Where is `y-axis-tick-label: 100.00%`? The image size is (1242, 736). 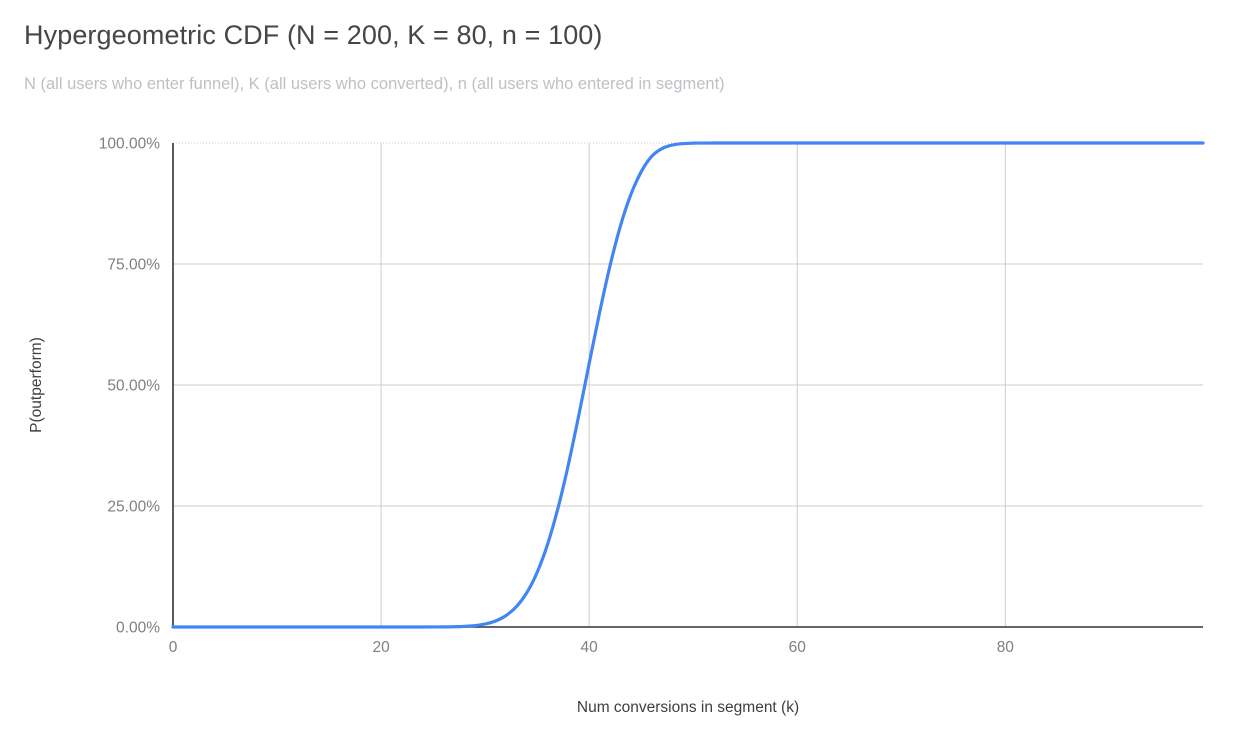 y-axis-tick-label: 100.00% is located at coordinates (129, 144).